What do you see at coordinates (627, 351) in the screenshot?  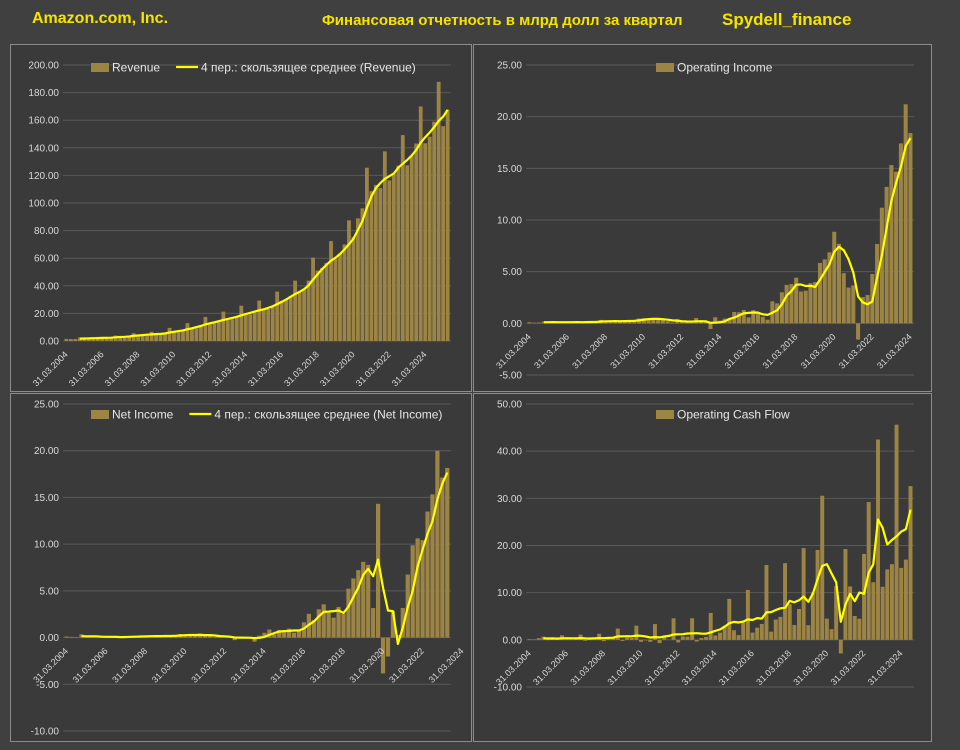 I see `operating-income-x-tick-label: 31.03.2010` at bounding box center [627, 351].